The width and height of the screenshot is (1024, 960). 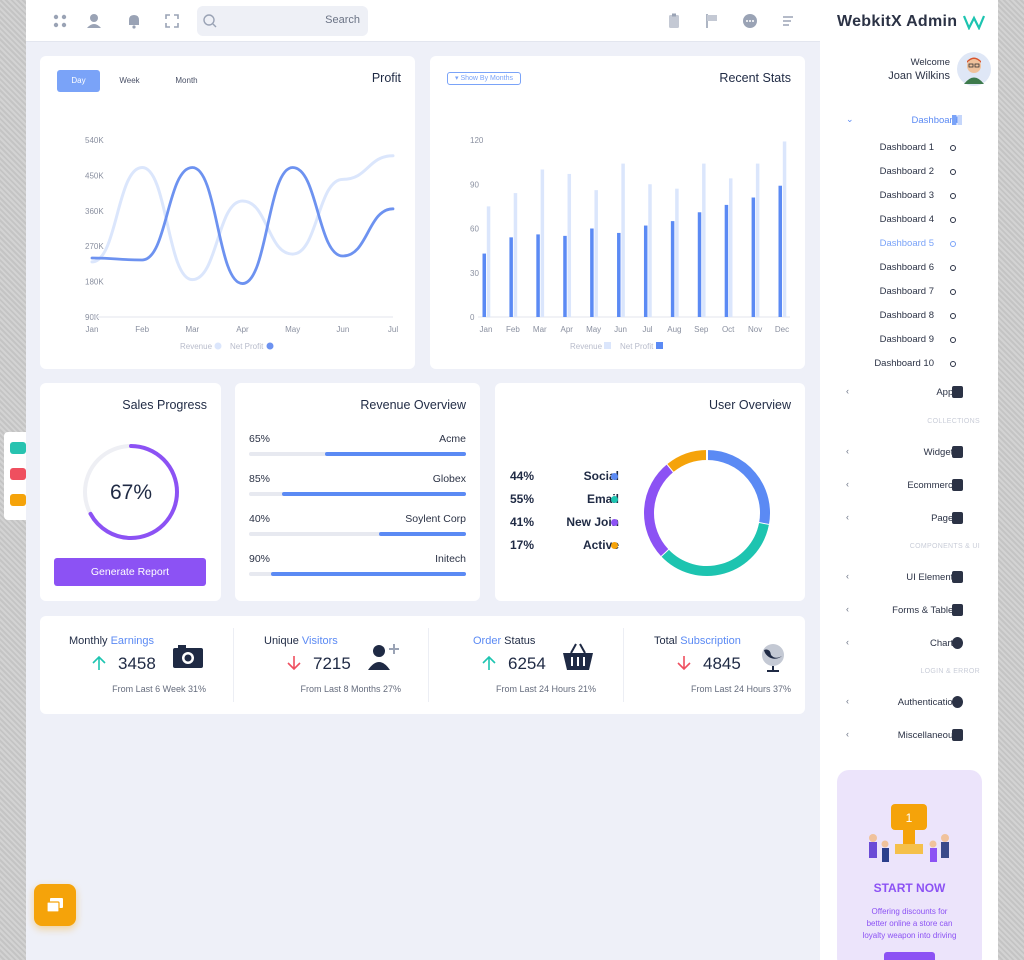 What do you see at coordinates (909, 121) in the screenshot?
I see `sidebar-item-dashboard: ⌄ Dashboard` at bounding box center [909, 121].